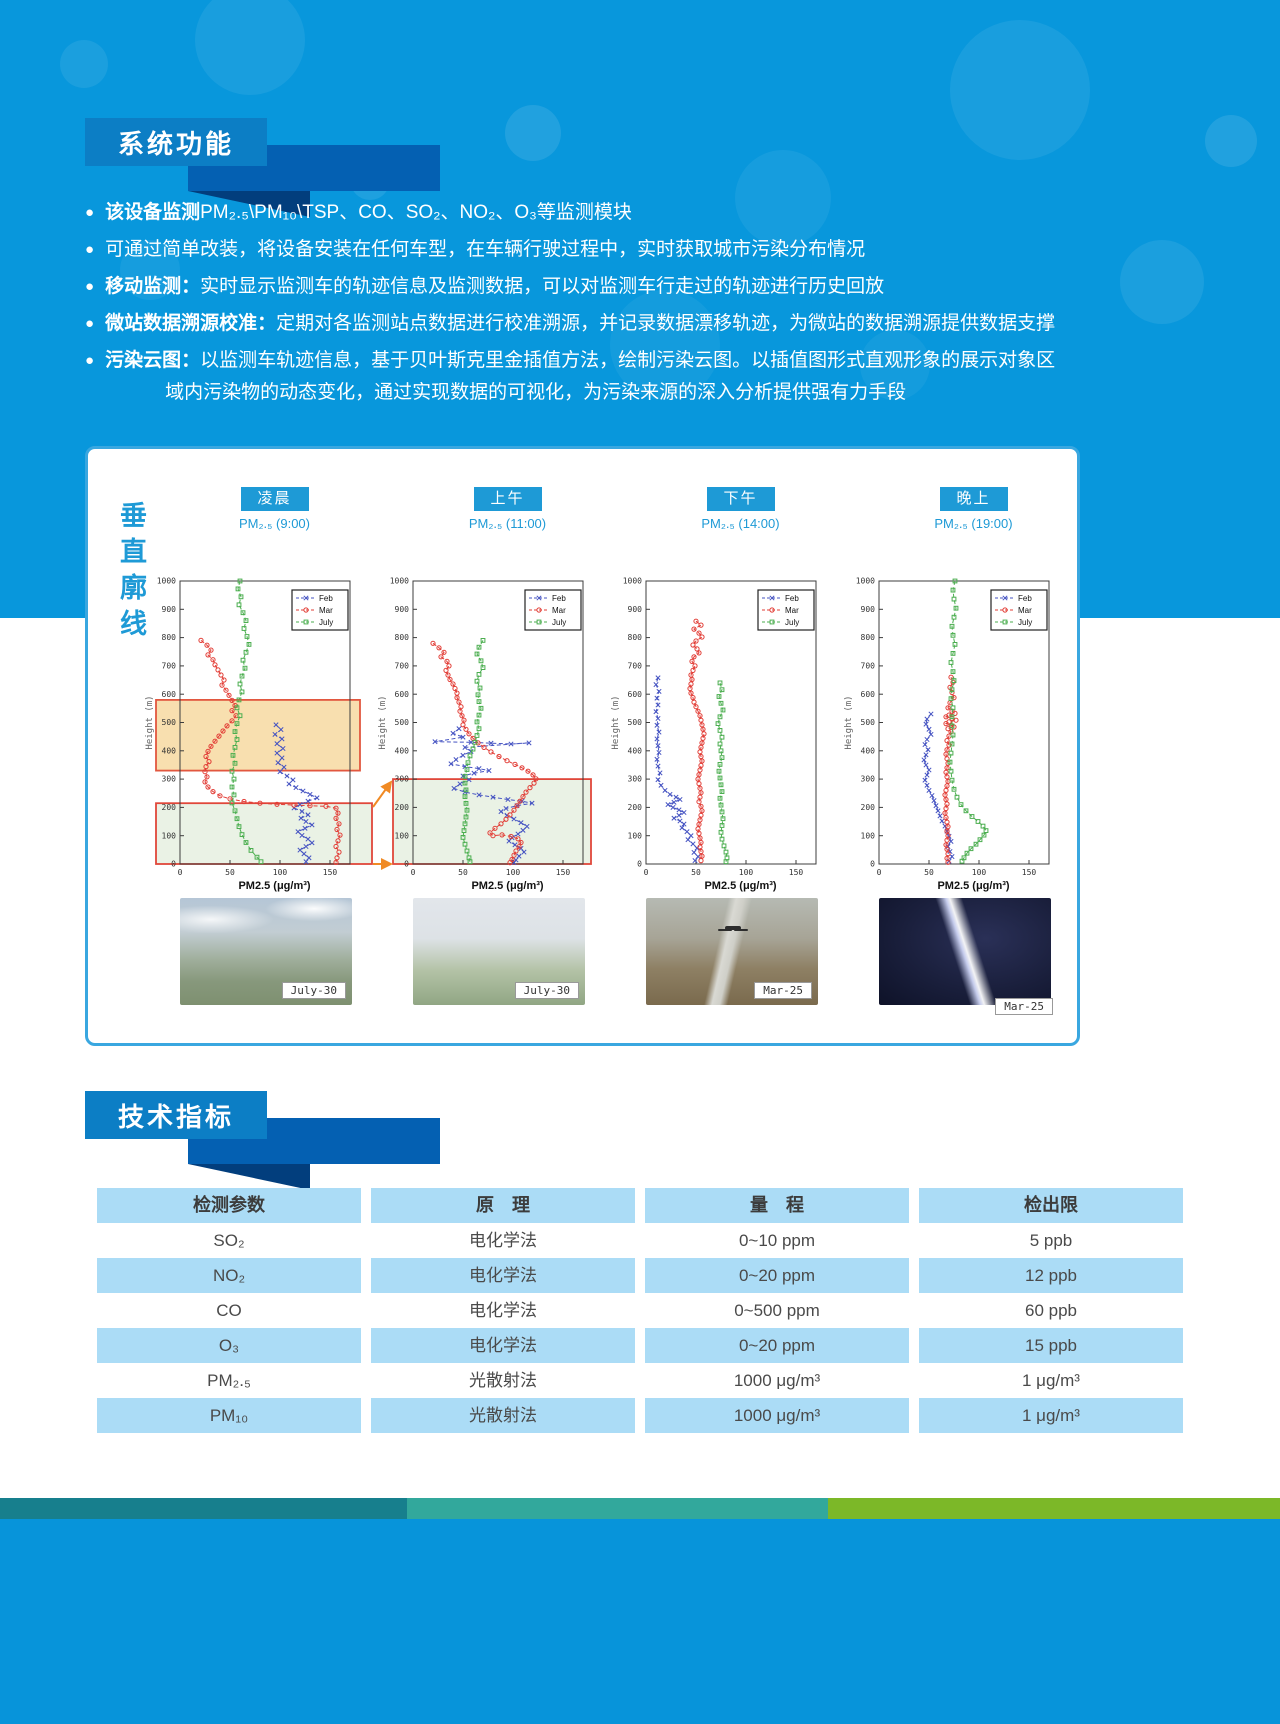 The image size is (1280, 1724). What do you see at coordinates (229, 1415) in the screenshot?
I see `table-cell: PM₁₀` at bounding box center [229, 1415].